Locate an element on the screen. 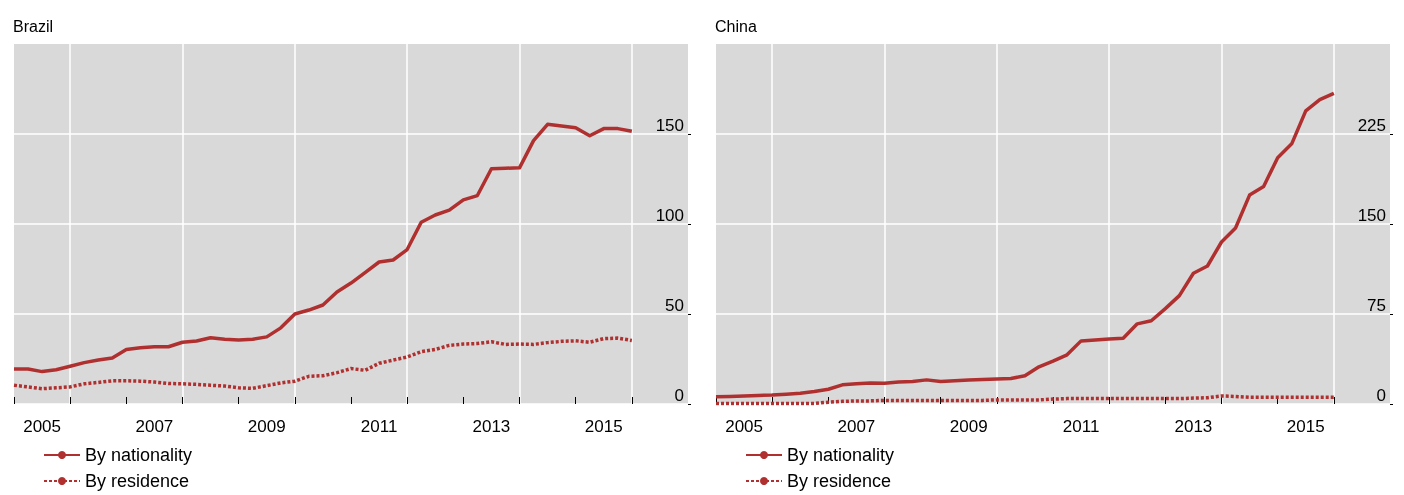 The image size is (1404, 495). chart-title: China is located at coordinates (736, 26).